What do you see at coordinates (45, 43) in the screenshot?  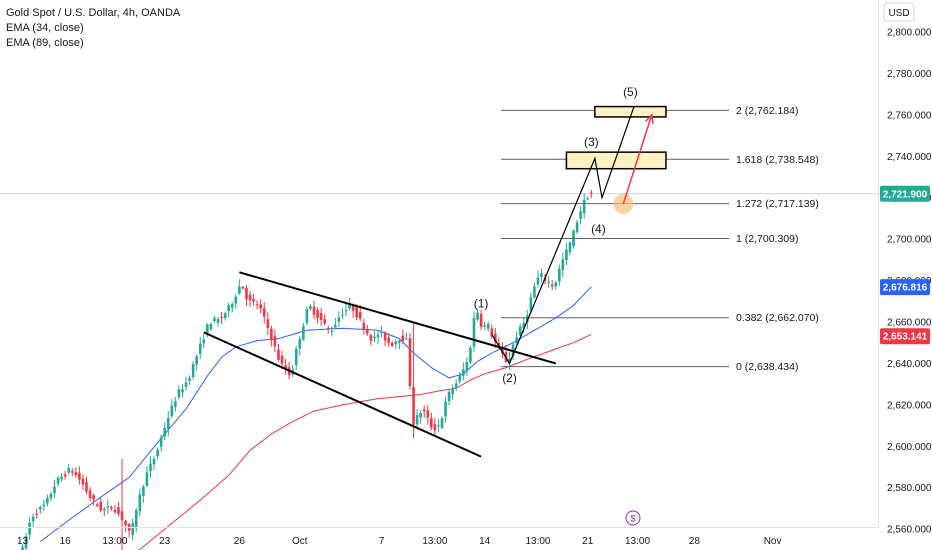 I see `ema89-legend: EMA (89, close)` at bounding box center [45, 43].